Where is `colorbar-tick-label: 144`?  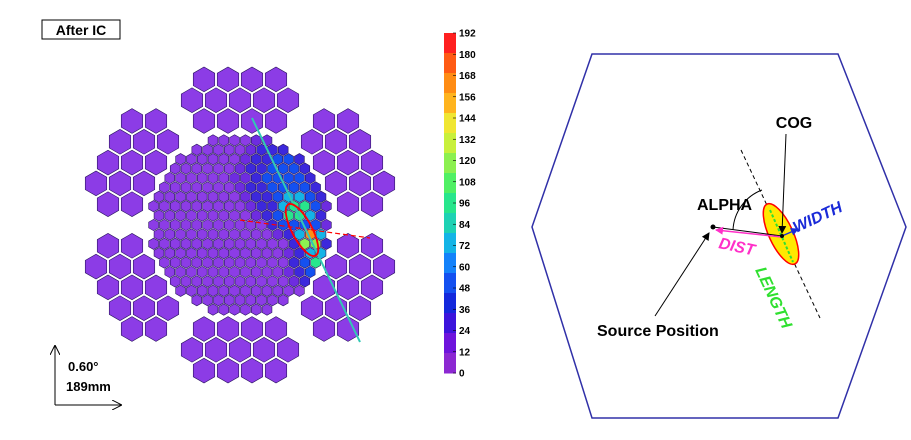
colorbar-tick-label: 144 is located at coordinates (467, 119).